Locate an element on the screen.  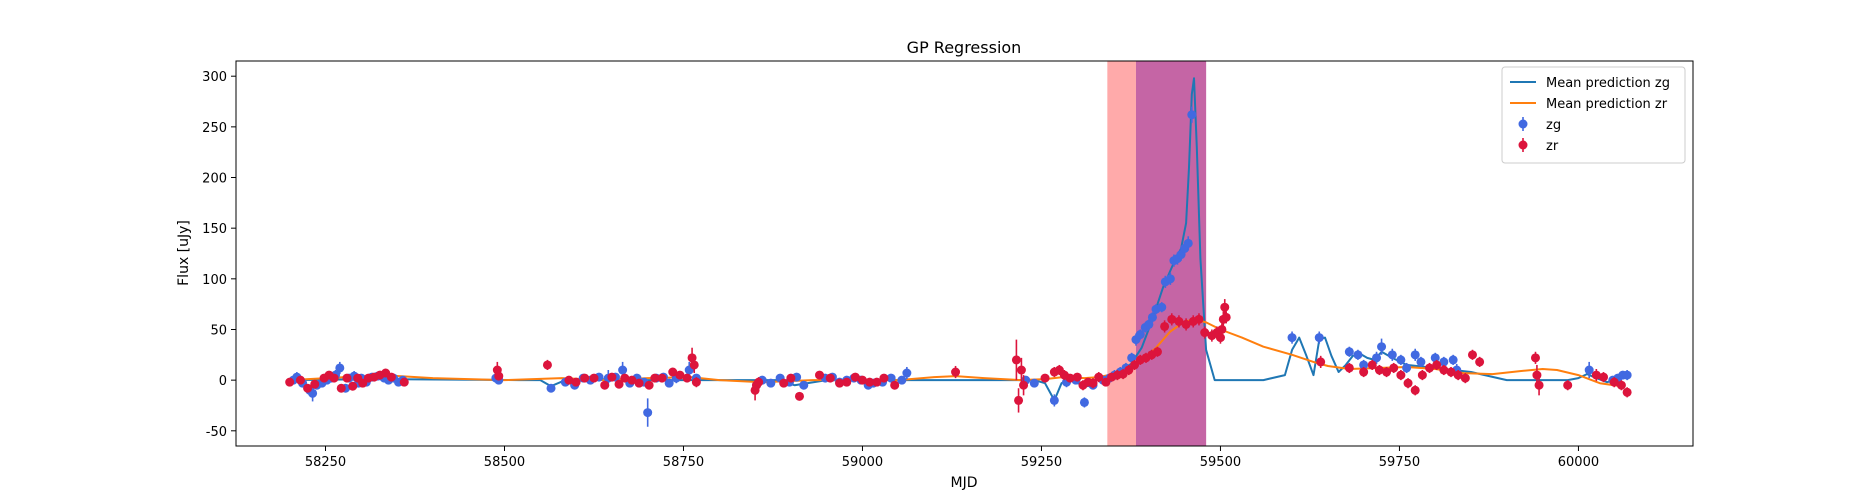
x-tick-label: 59500 is located at coordinates (1220, 462).